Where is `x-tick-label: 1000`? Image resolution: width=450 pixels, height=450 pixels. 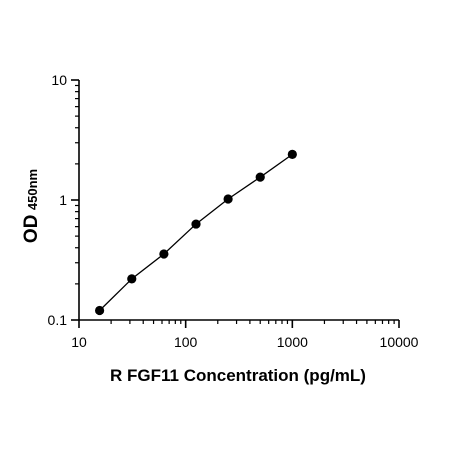 x-tick-label: 1000 is located at coordinates (292, 342).